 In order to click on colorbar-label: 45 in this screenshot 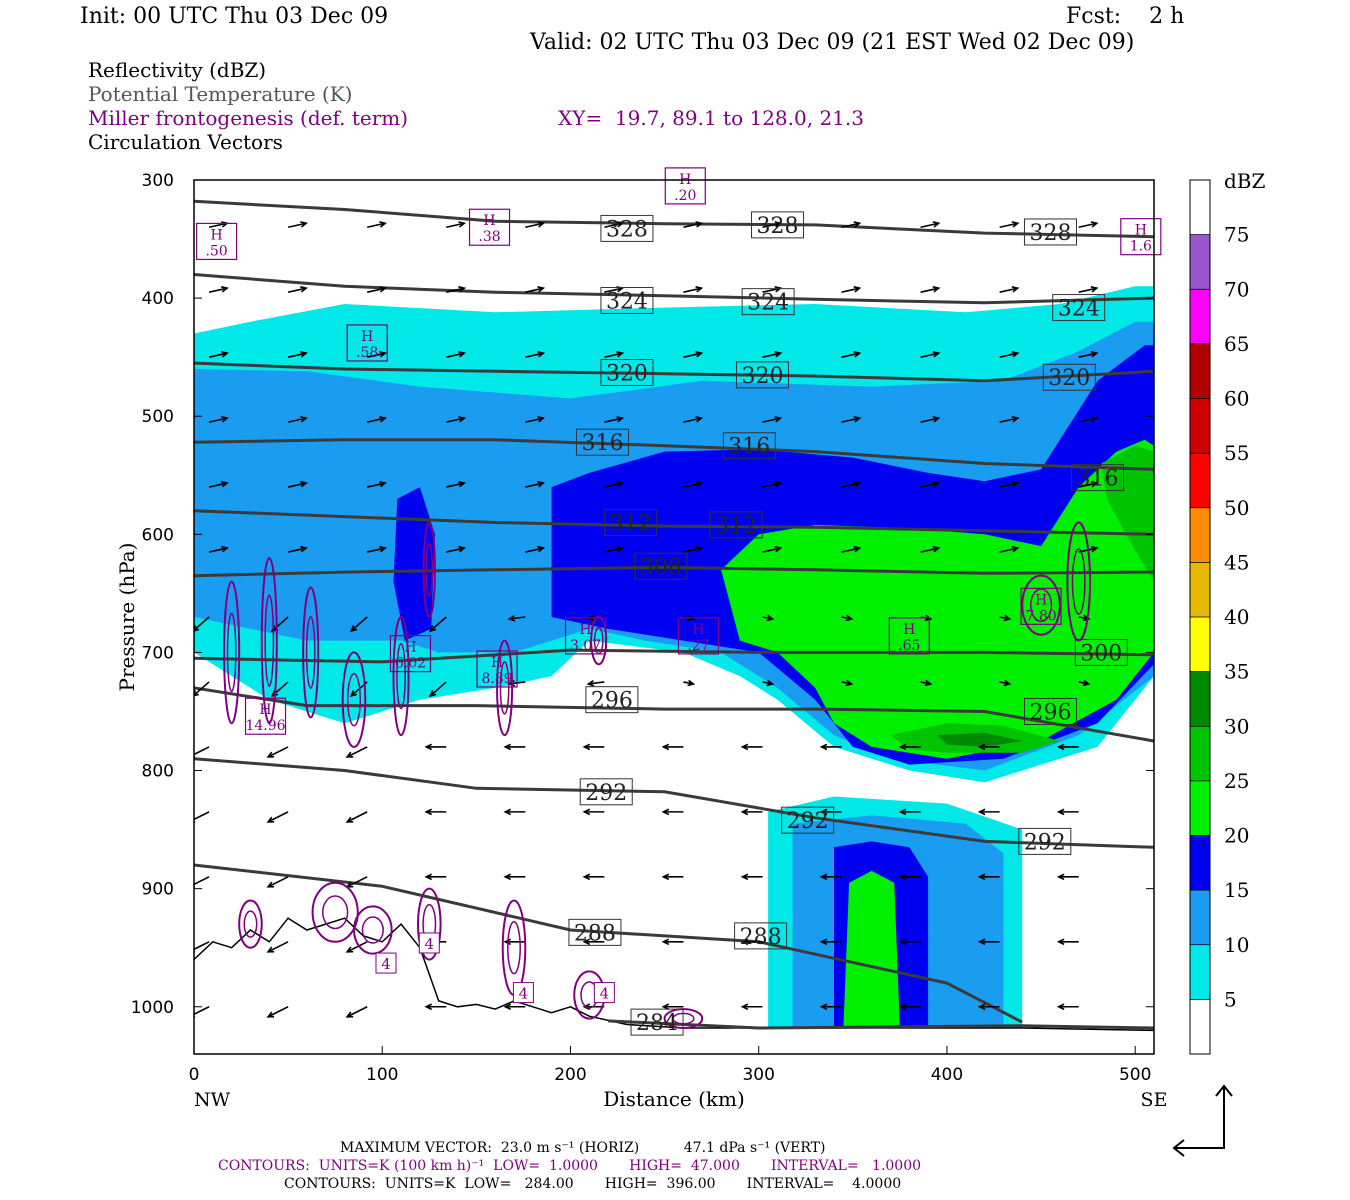, I will do `click(1236, 562)`.